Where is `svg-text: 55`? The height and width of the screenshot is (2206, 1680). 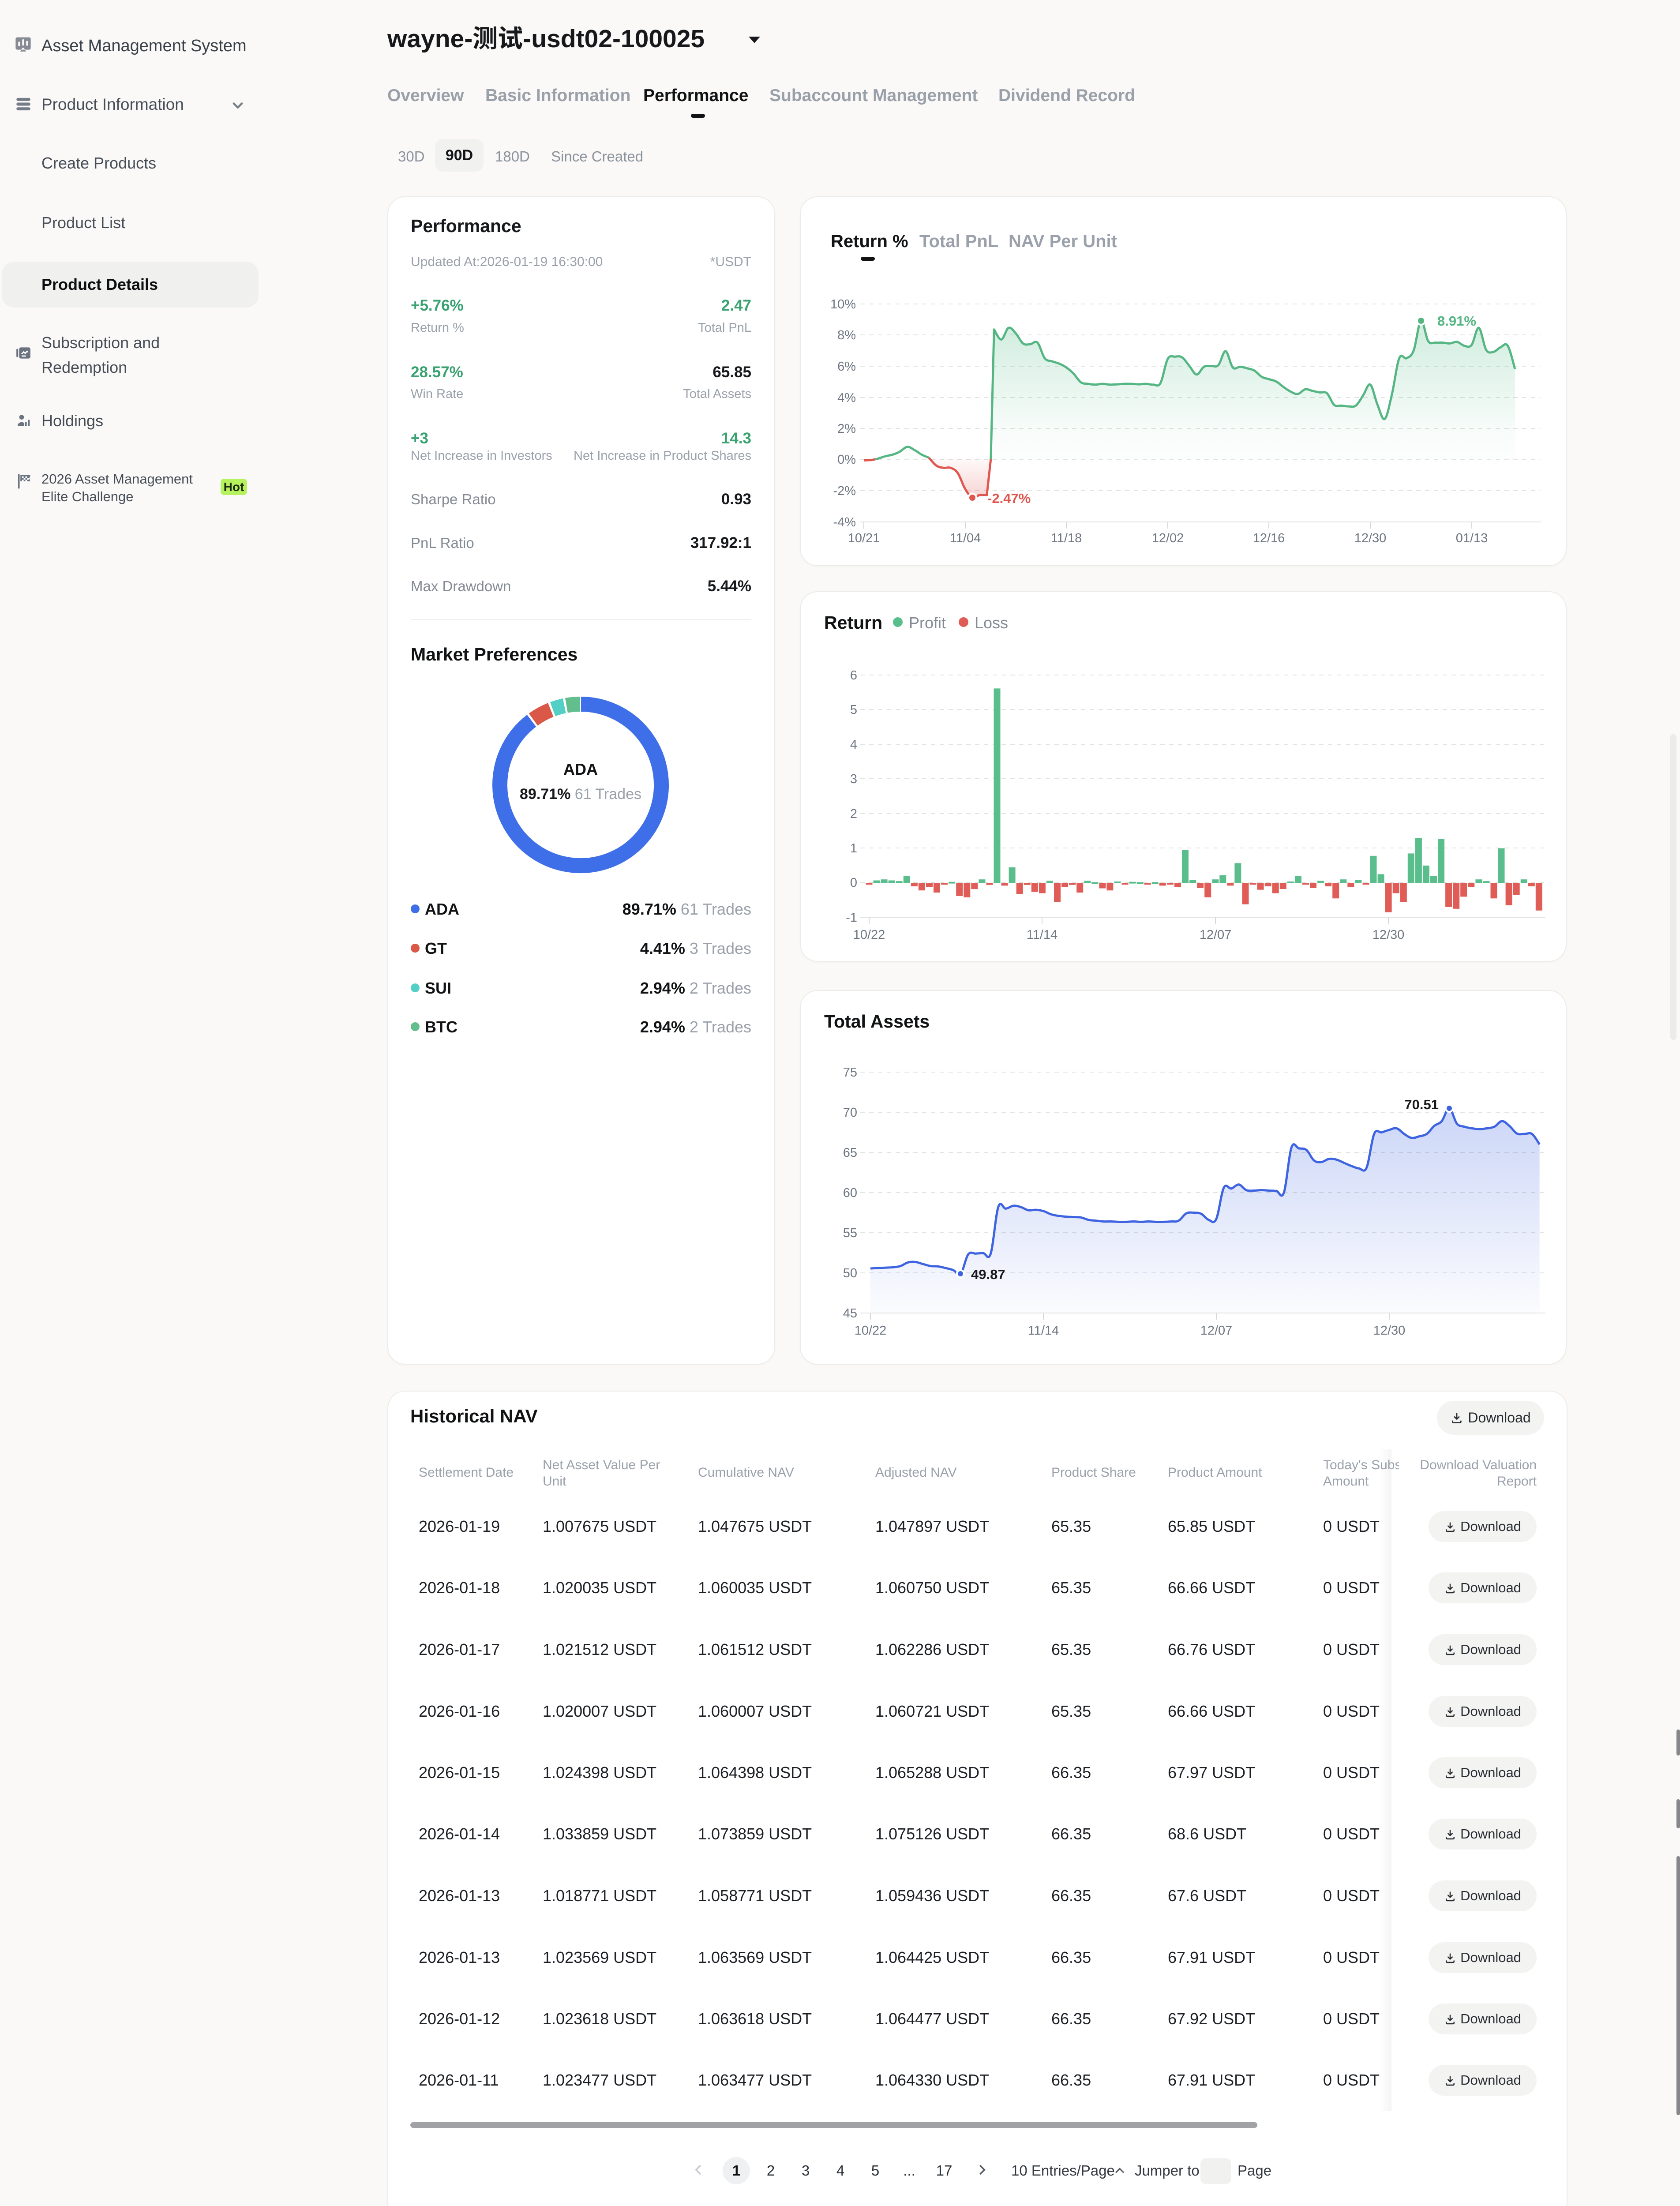
svg-text: 55 is located at coordinates (850, 1233).